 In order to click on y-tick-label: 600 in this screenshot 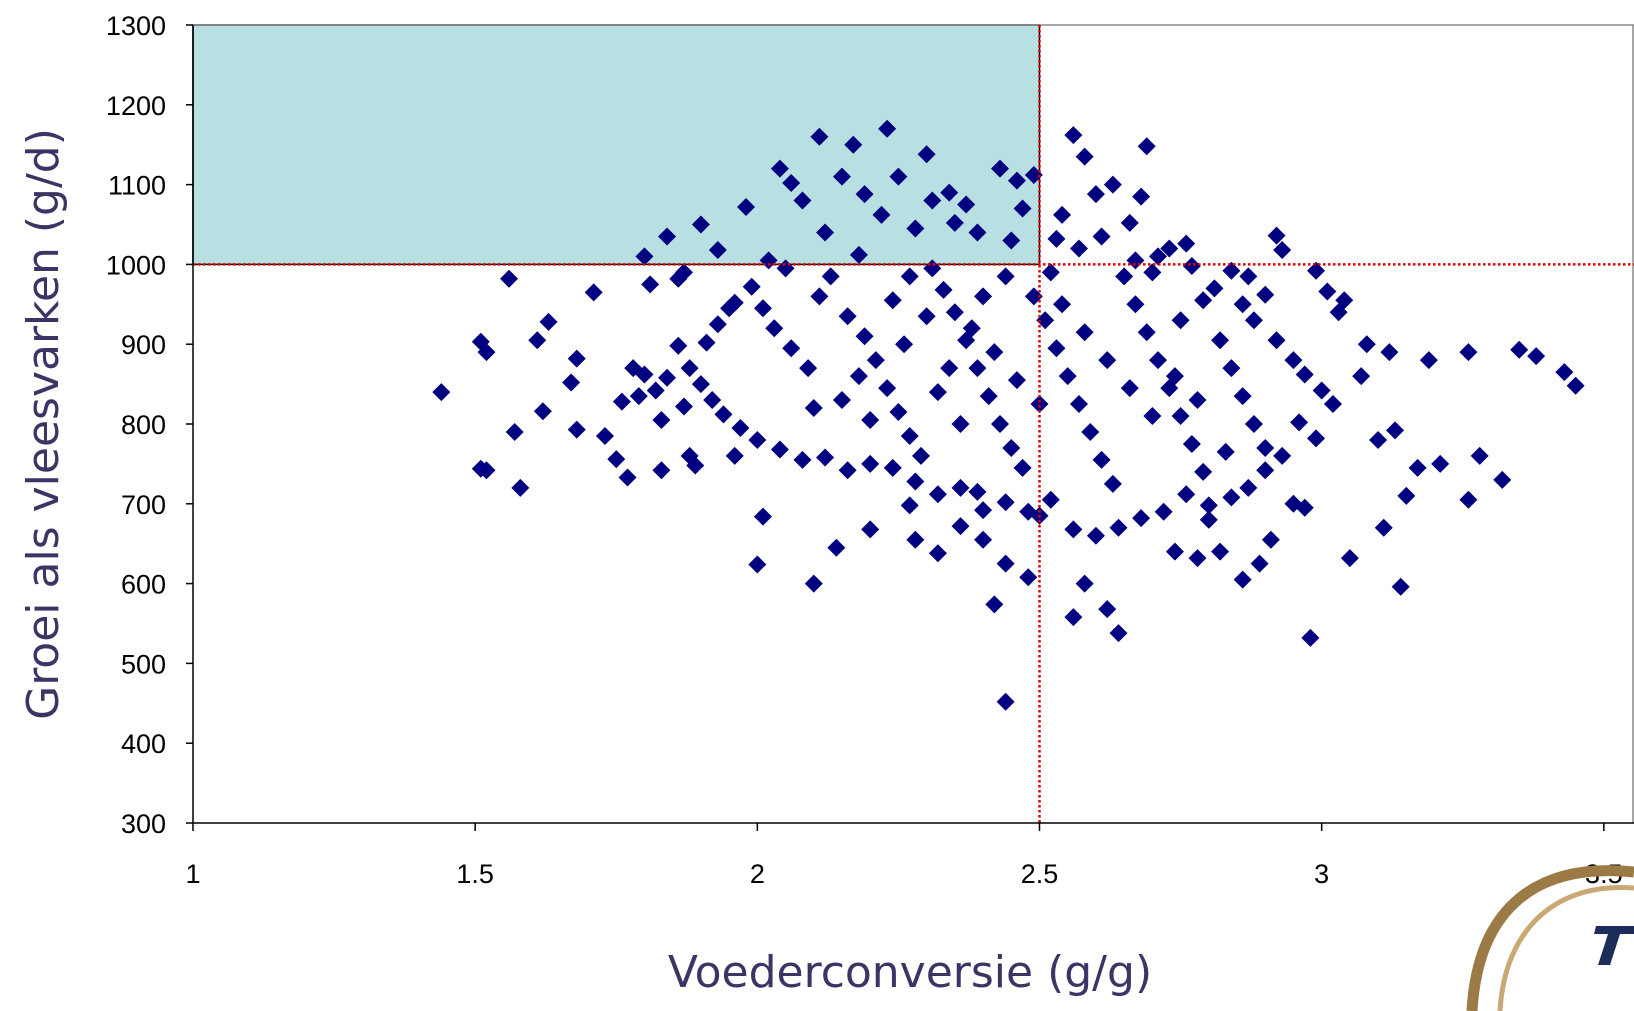, I will do `click(143, 585)`.